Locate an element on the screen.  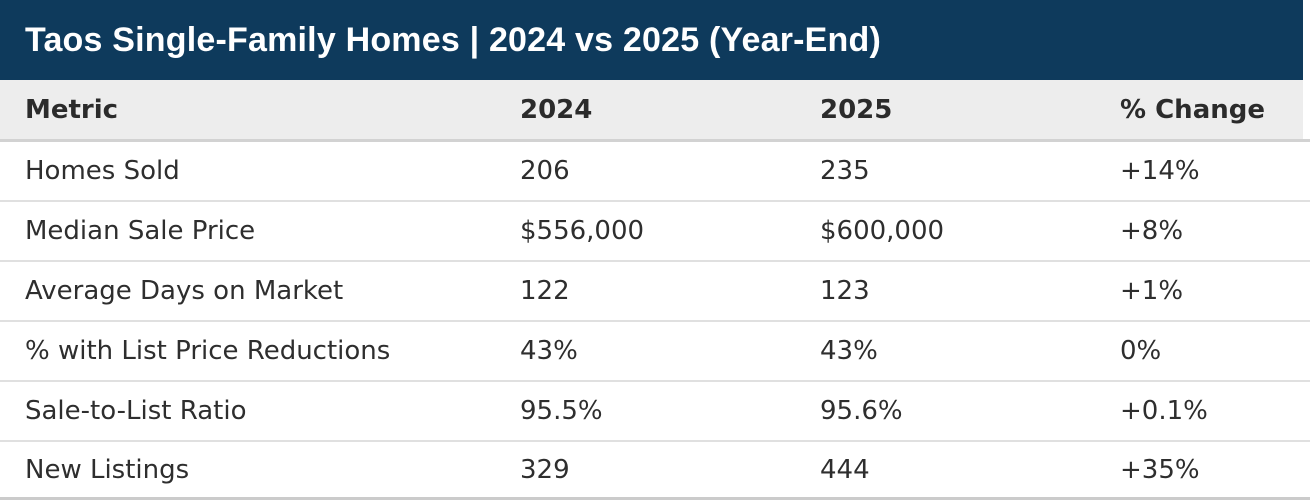
cell-metric: Sale-to-List Ratio is located at coordinates (136, 411).